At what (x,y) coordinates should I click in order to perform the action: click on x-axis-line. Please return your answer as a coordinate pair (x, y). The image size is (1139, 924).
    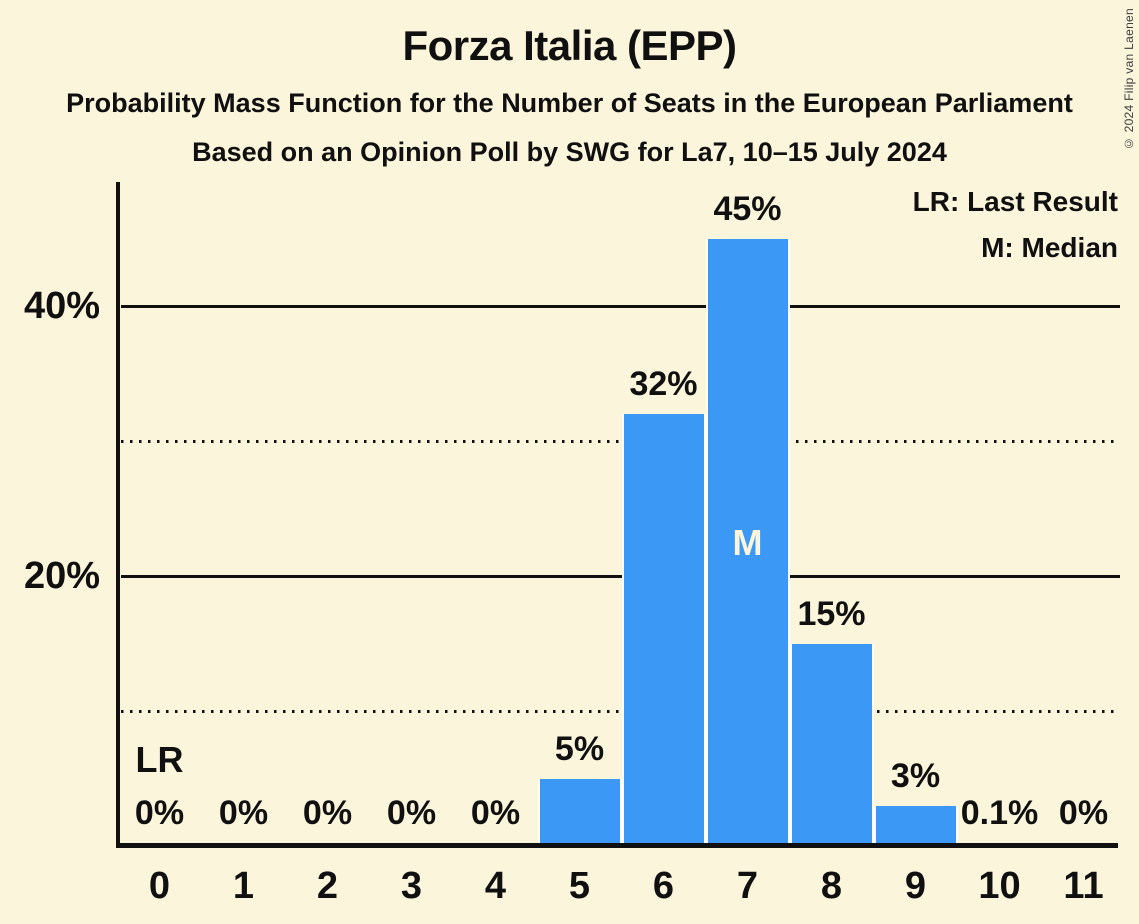
    Looking at the image, I should click on (617, 845).